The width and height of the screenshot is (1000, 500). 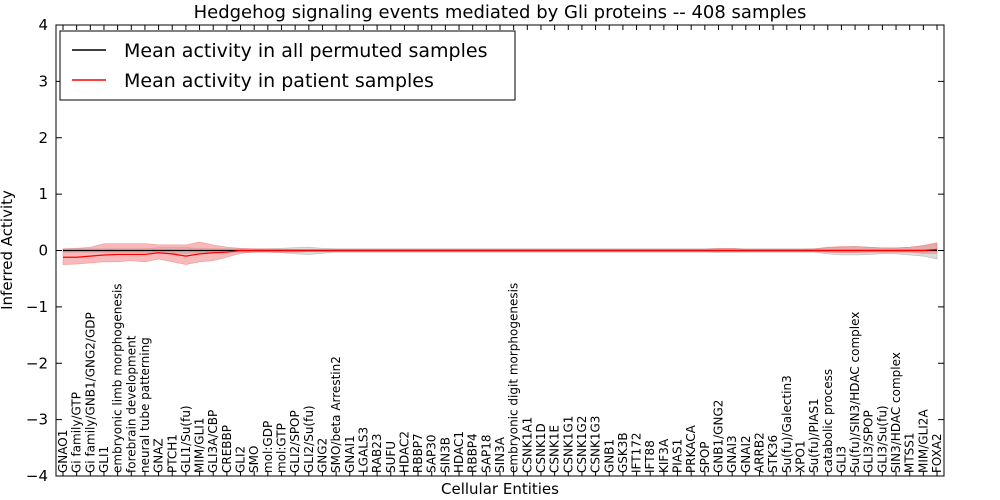 I want to click on legend-label-patient: Mean activity in patient samples, so click(x=279, y=81).